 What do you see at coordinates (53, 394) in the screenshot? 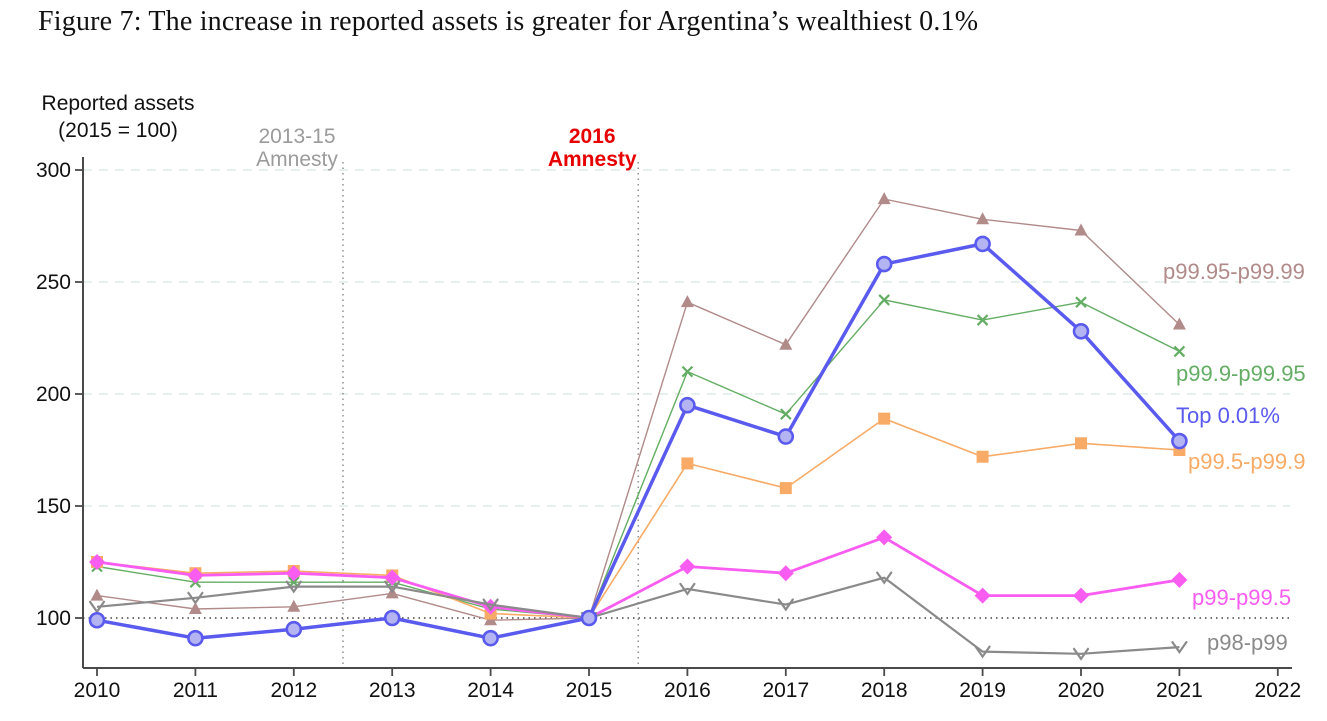
I see `y-tick-label-200: 200` at bounding box center [53, 394].